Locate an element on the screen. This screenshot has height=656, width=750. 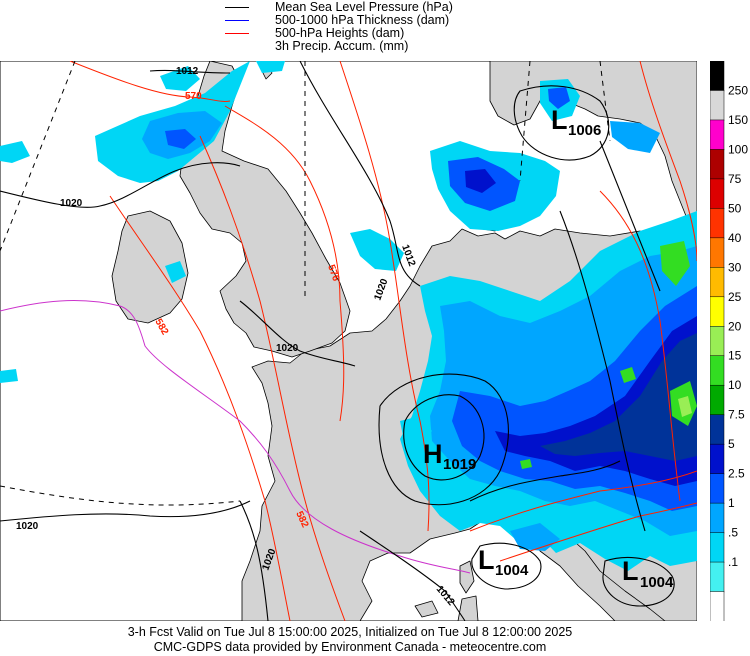
great-britain-land is located at coordinates (265, 209).